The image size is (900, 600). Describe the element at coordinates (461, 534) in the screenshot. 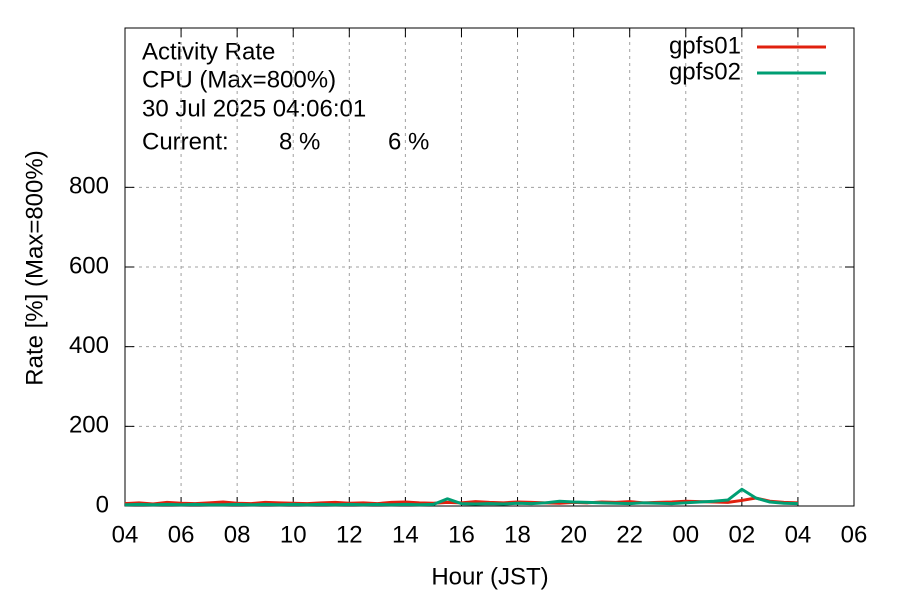

I see `x-tick-label: 16` at that location.